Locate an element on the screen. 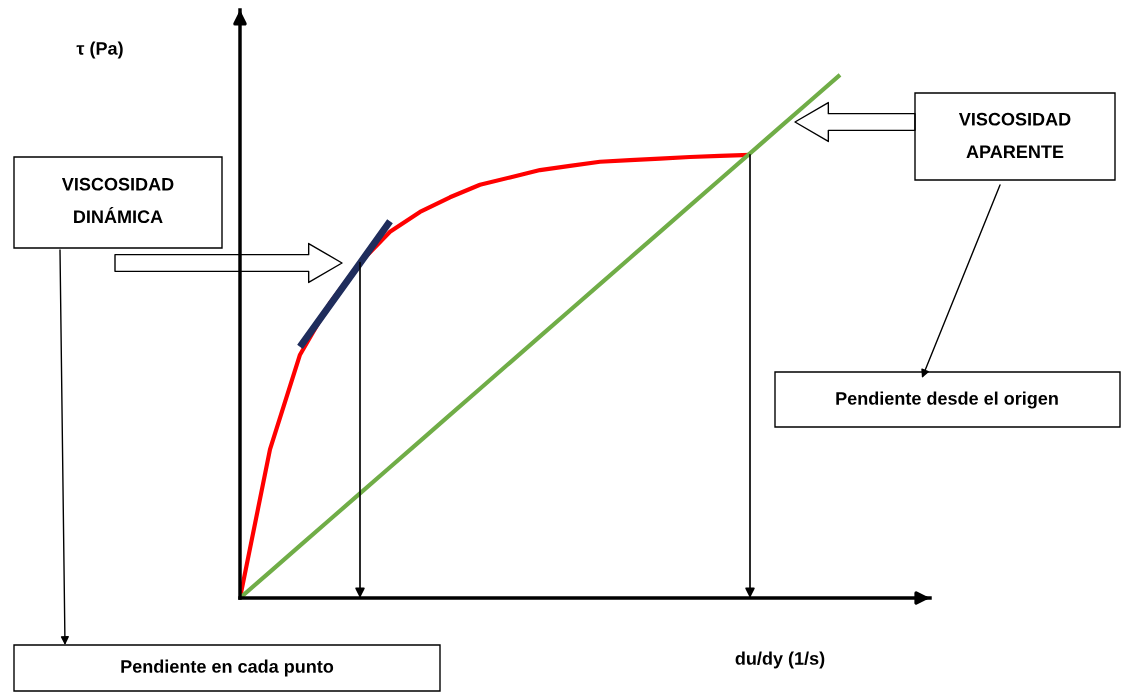 The image size is (1135, 692). text: VISCOSIDAD DINÁMICA is located at coordinates (117, 200).